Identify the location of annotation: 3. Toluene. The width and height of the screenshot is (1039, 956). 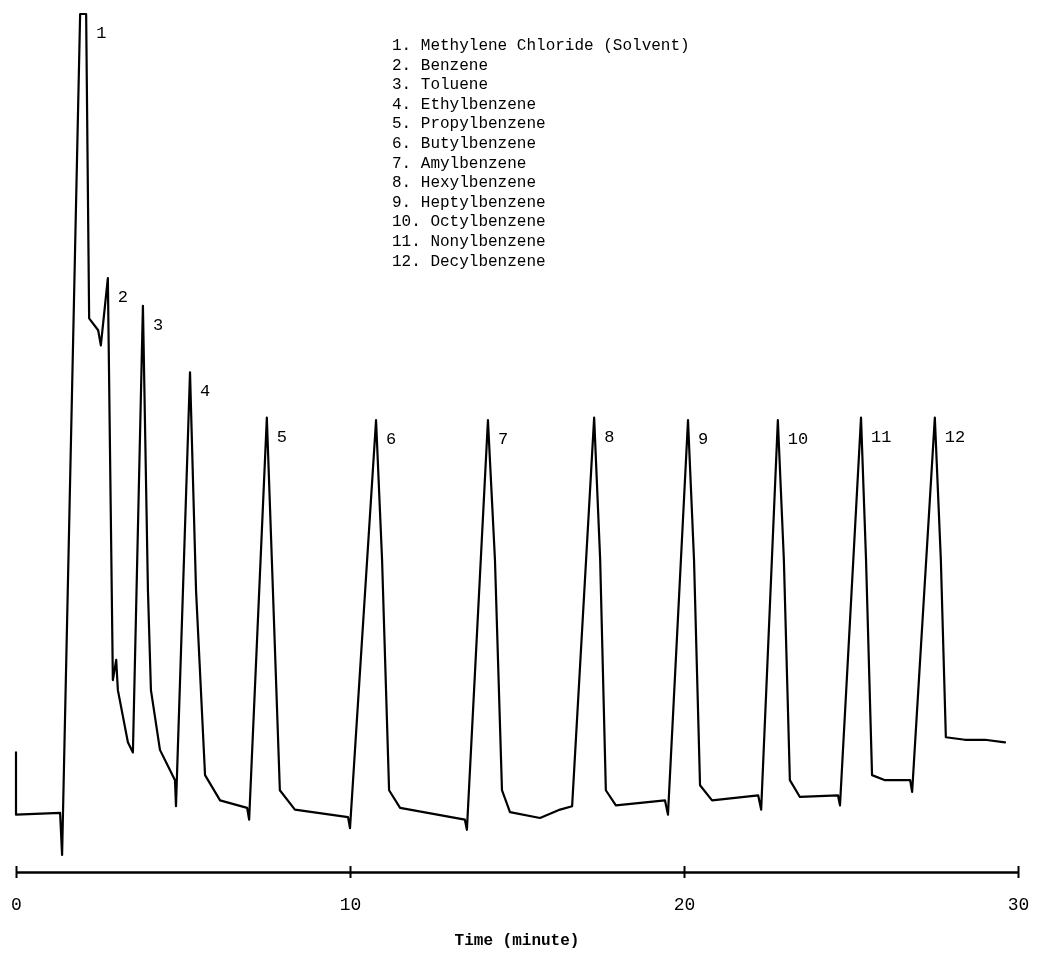
(440, 85).